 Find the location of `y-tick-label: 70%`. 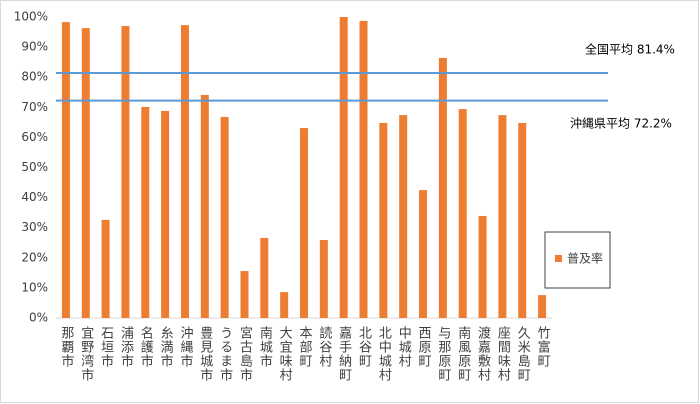

y-tick-label: 70% is located at coordinates (34, 107).